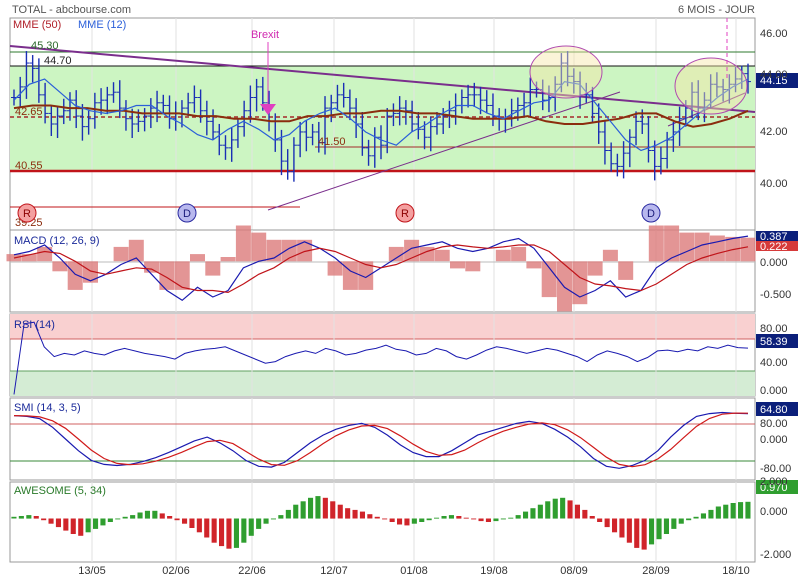 The width and height of the screenshot is (800, 580). I want to click on smi-panel-frame, so click(382, 439).